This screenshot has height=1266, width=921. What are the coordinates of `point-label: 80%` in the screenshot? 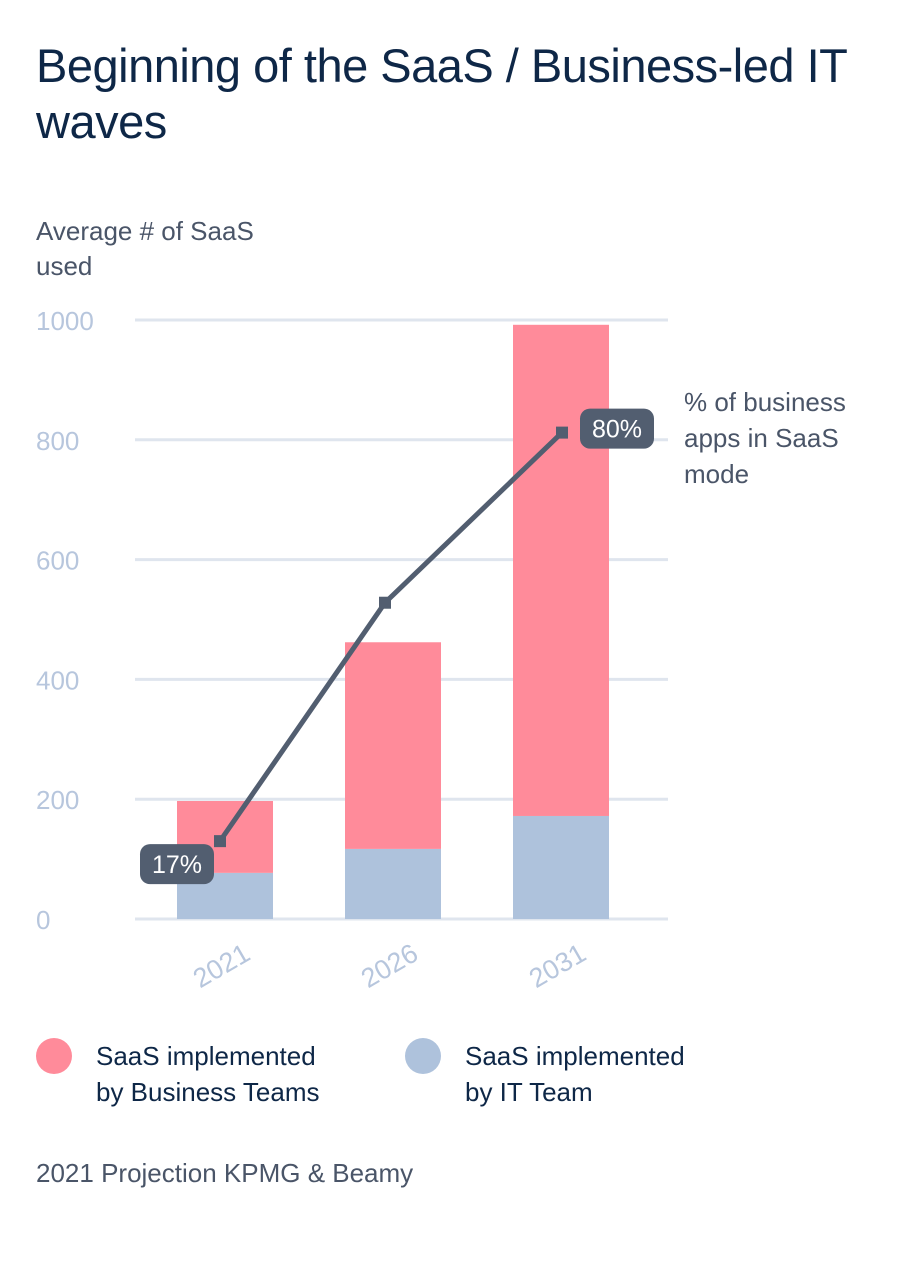 It's located at (617, 430).